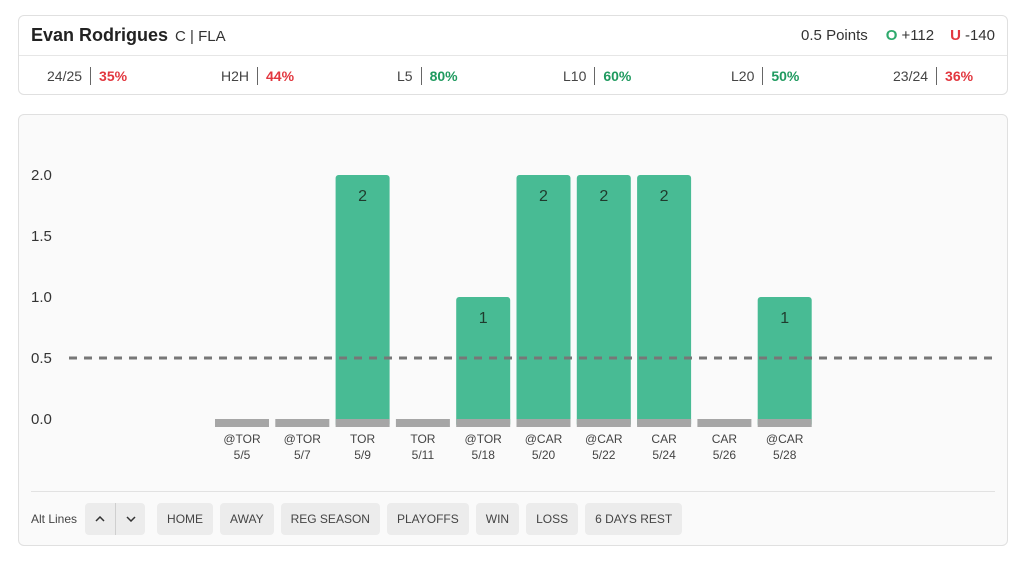 The width and height of the screenshot is (1024, 562). What do you see at coordinates (513, 491) in the screenshot?
I see `filters-divider` at bounding box center [513, 491].